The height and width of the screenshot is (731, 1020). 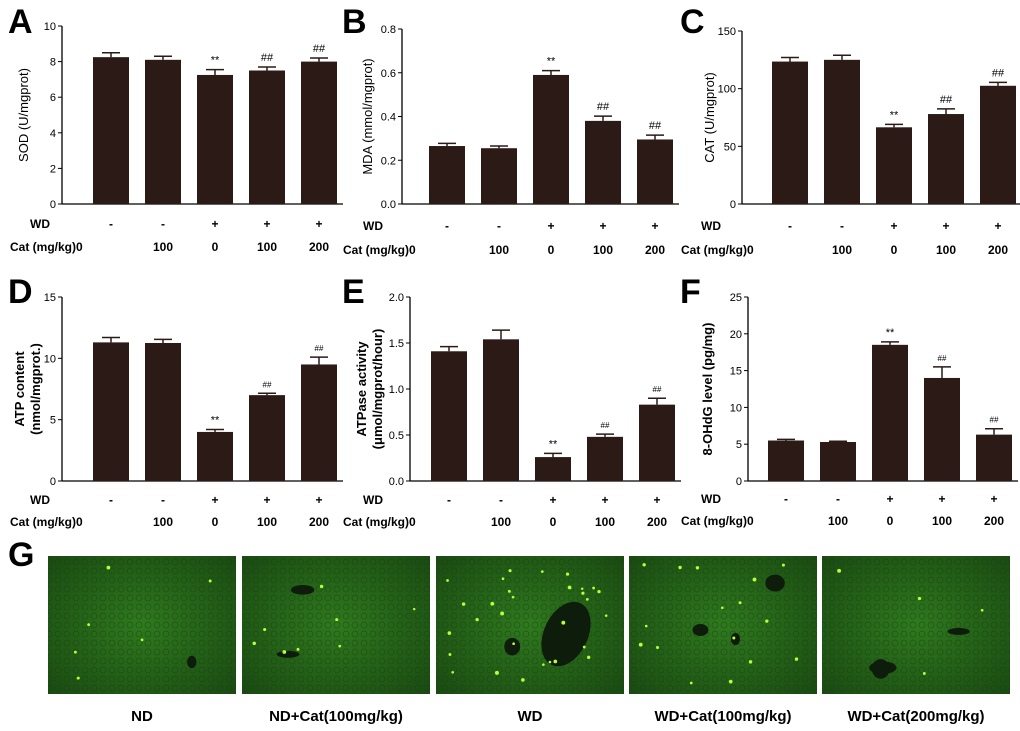 I want to click on y-tick-label: 100, so click(x=727, y=90).